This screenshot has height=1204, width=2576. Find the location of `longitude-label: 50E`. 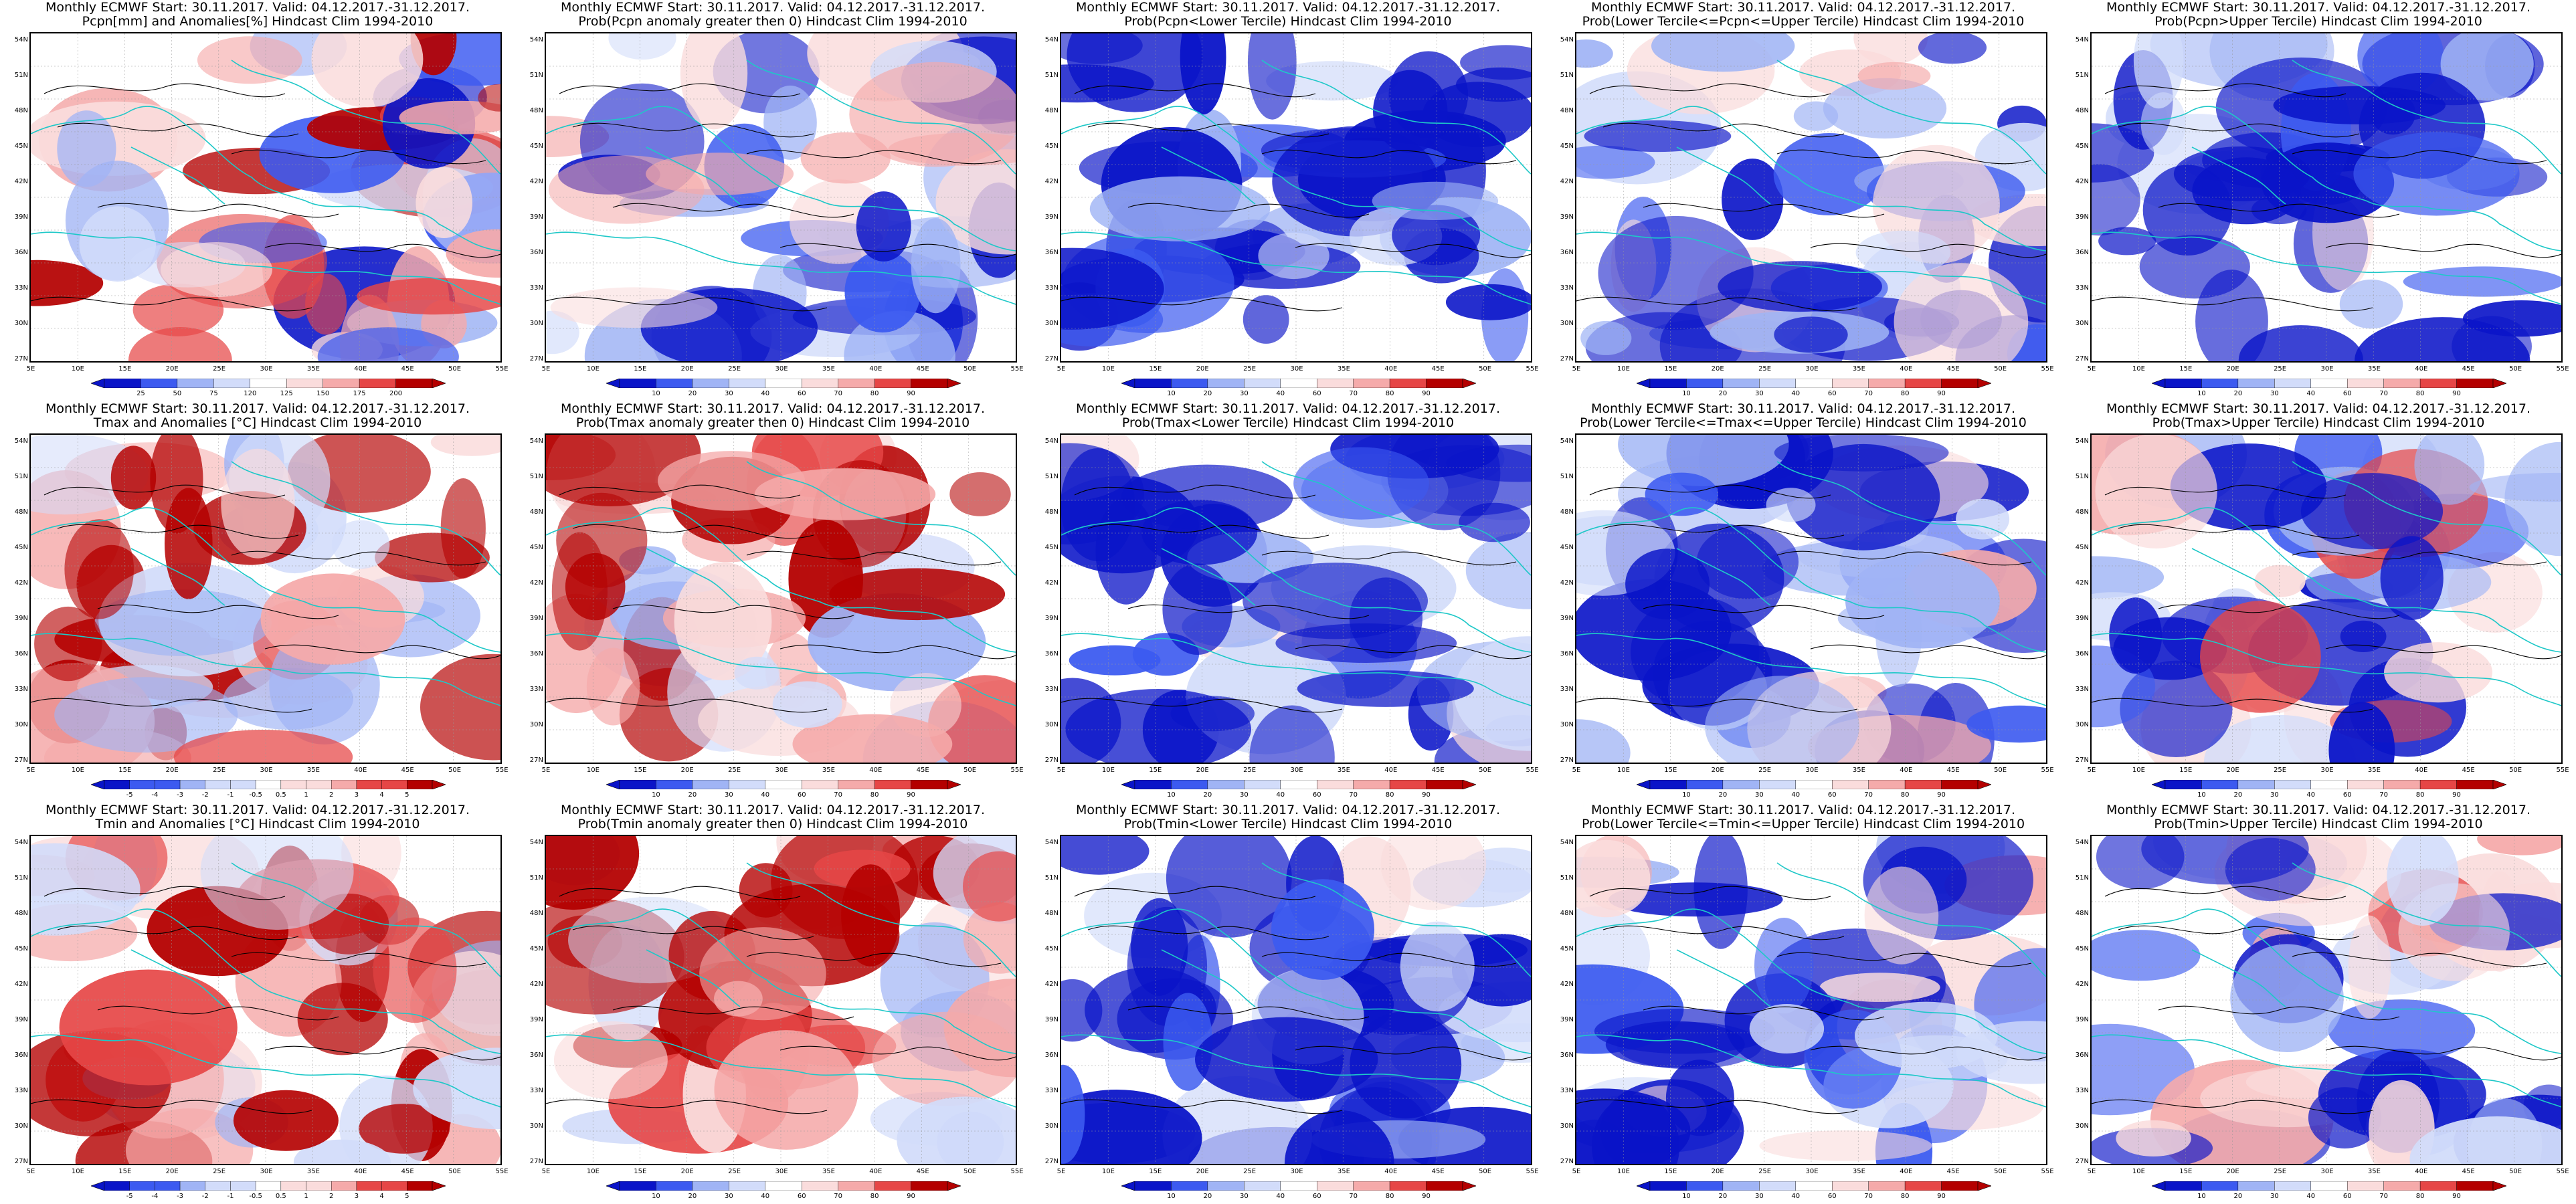

longitude-label: 50E is located at coordinates (2000, 369).